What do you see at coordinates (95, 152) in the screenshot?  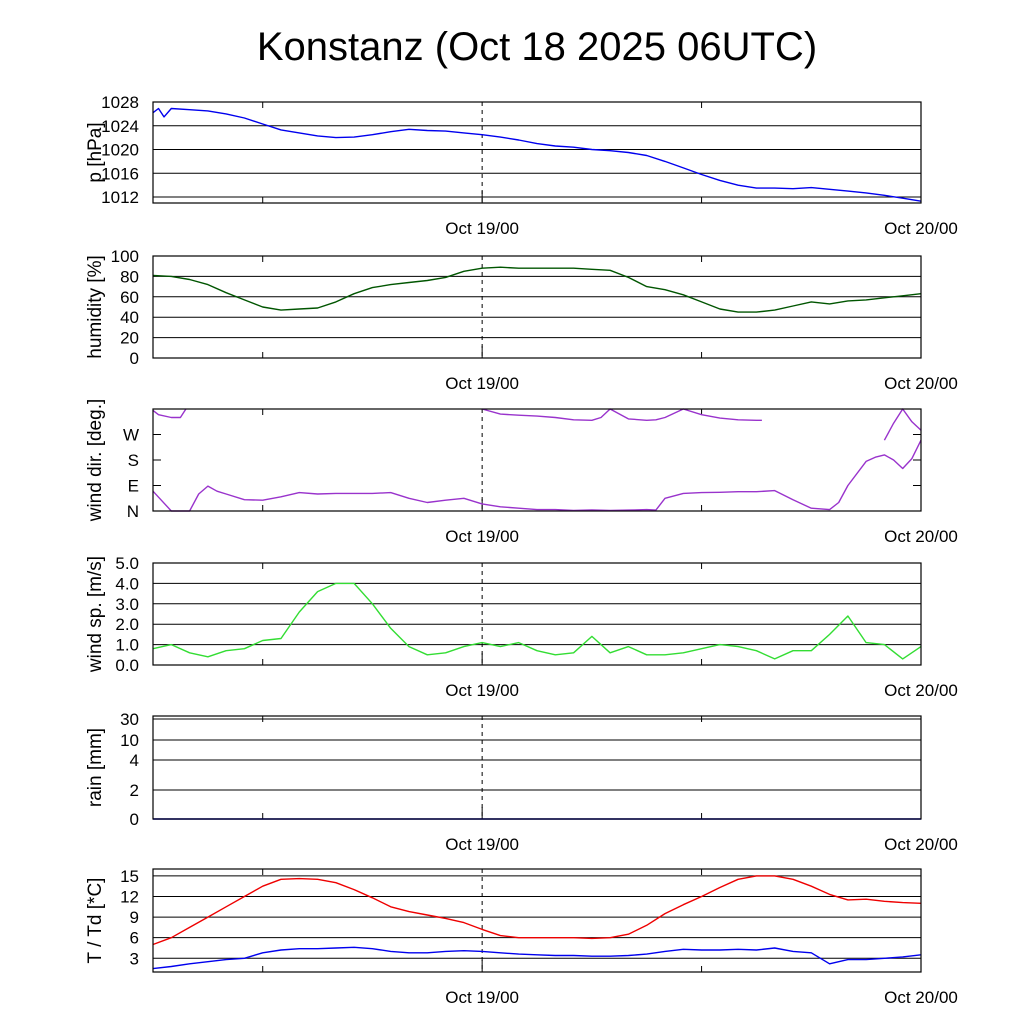 I see `y-axis-label: p [hPa]` at bounding box center [95, 152].